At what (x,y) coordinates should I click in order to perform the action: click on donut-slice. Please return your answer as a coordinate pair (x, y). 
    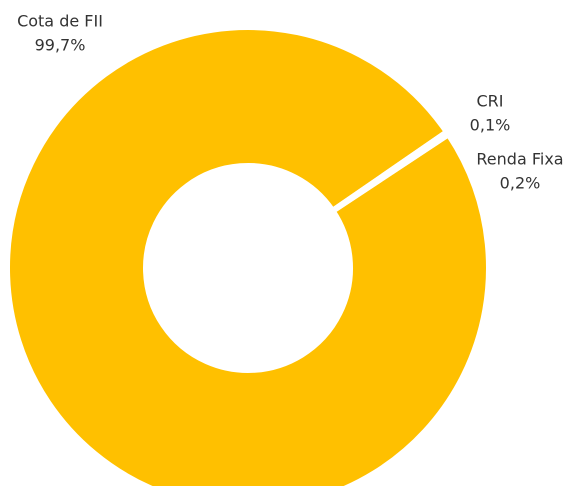
    Looking at the image, I should click on (390, 172).